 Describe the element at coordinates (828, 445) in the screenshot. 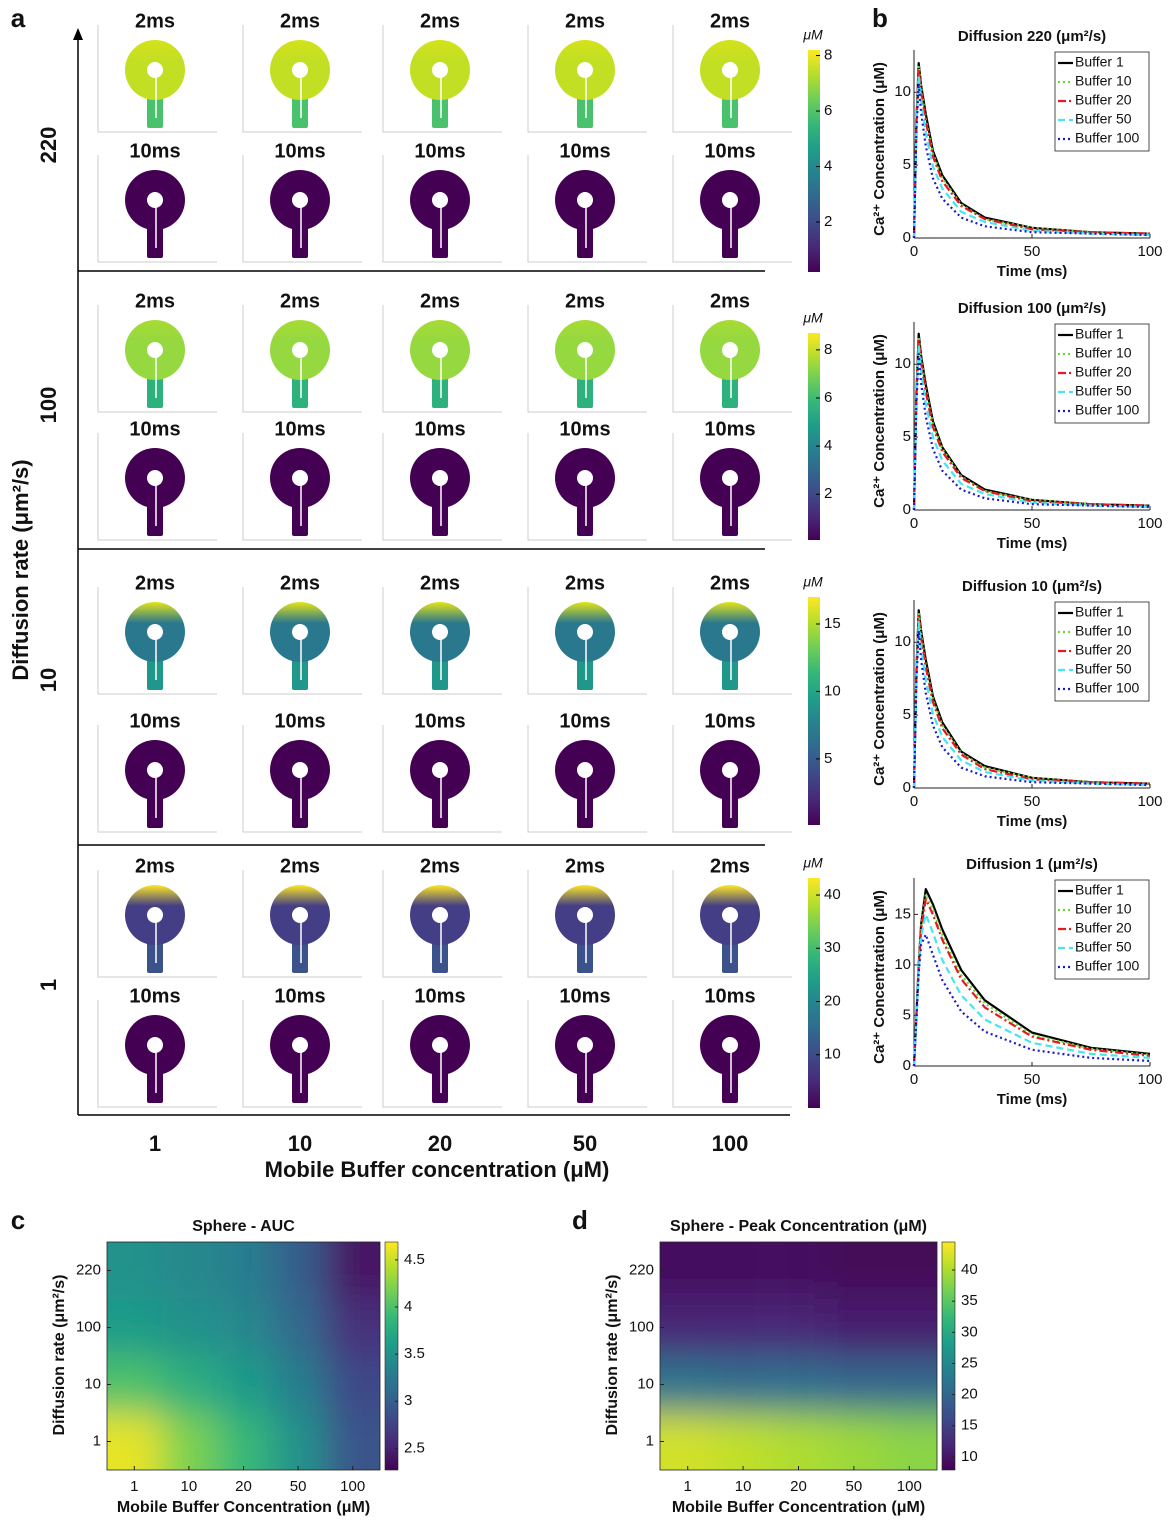

I see `colorbar-tick-label: 4` at that location.